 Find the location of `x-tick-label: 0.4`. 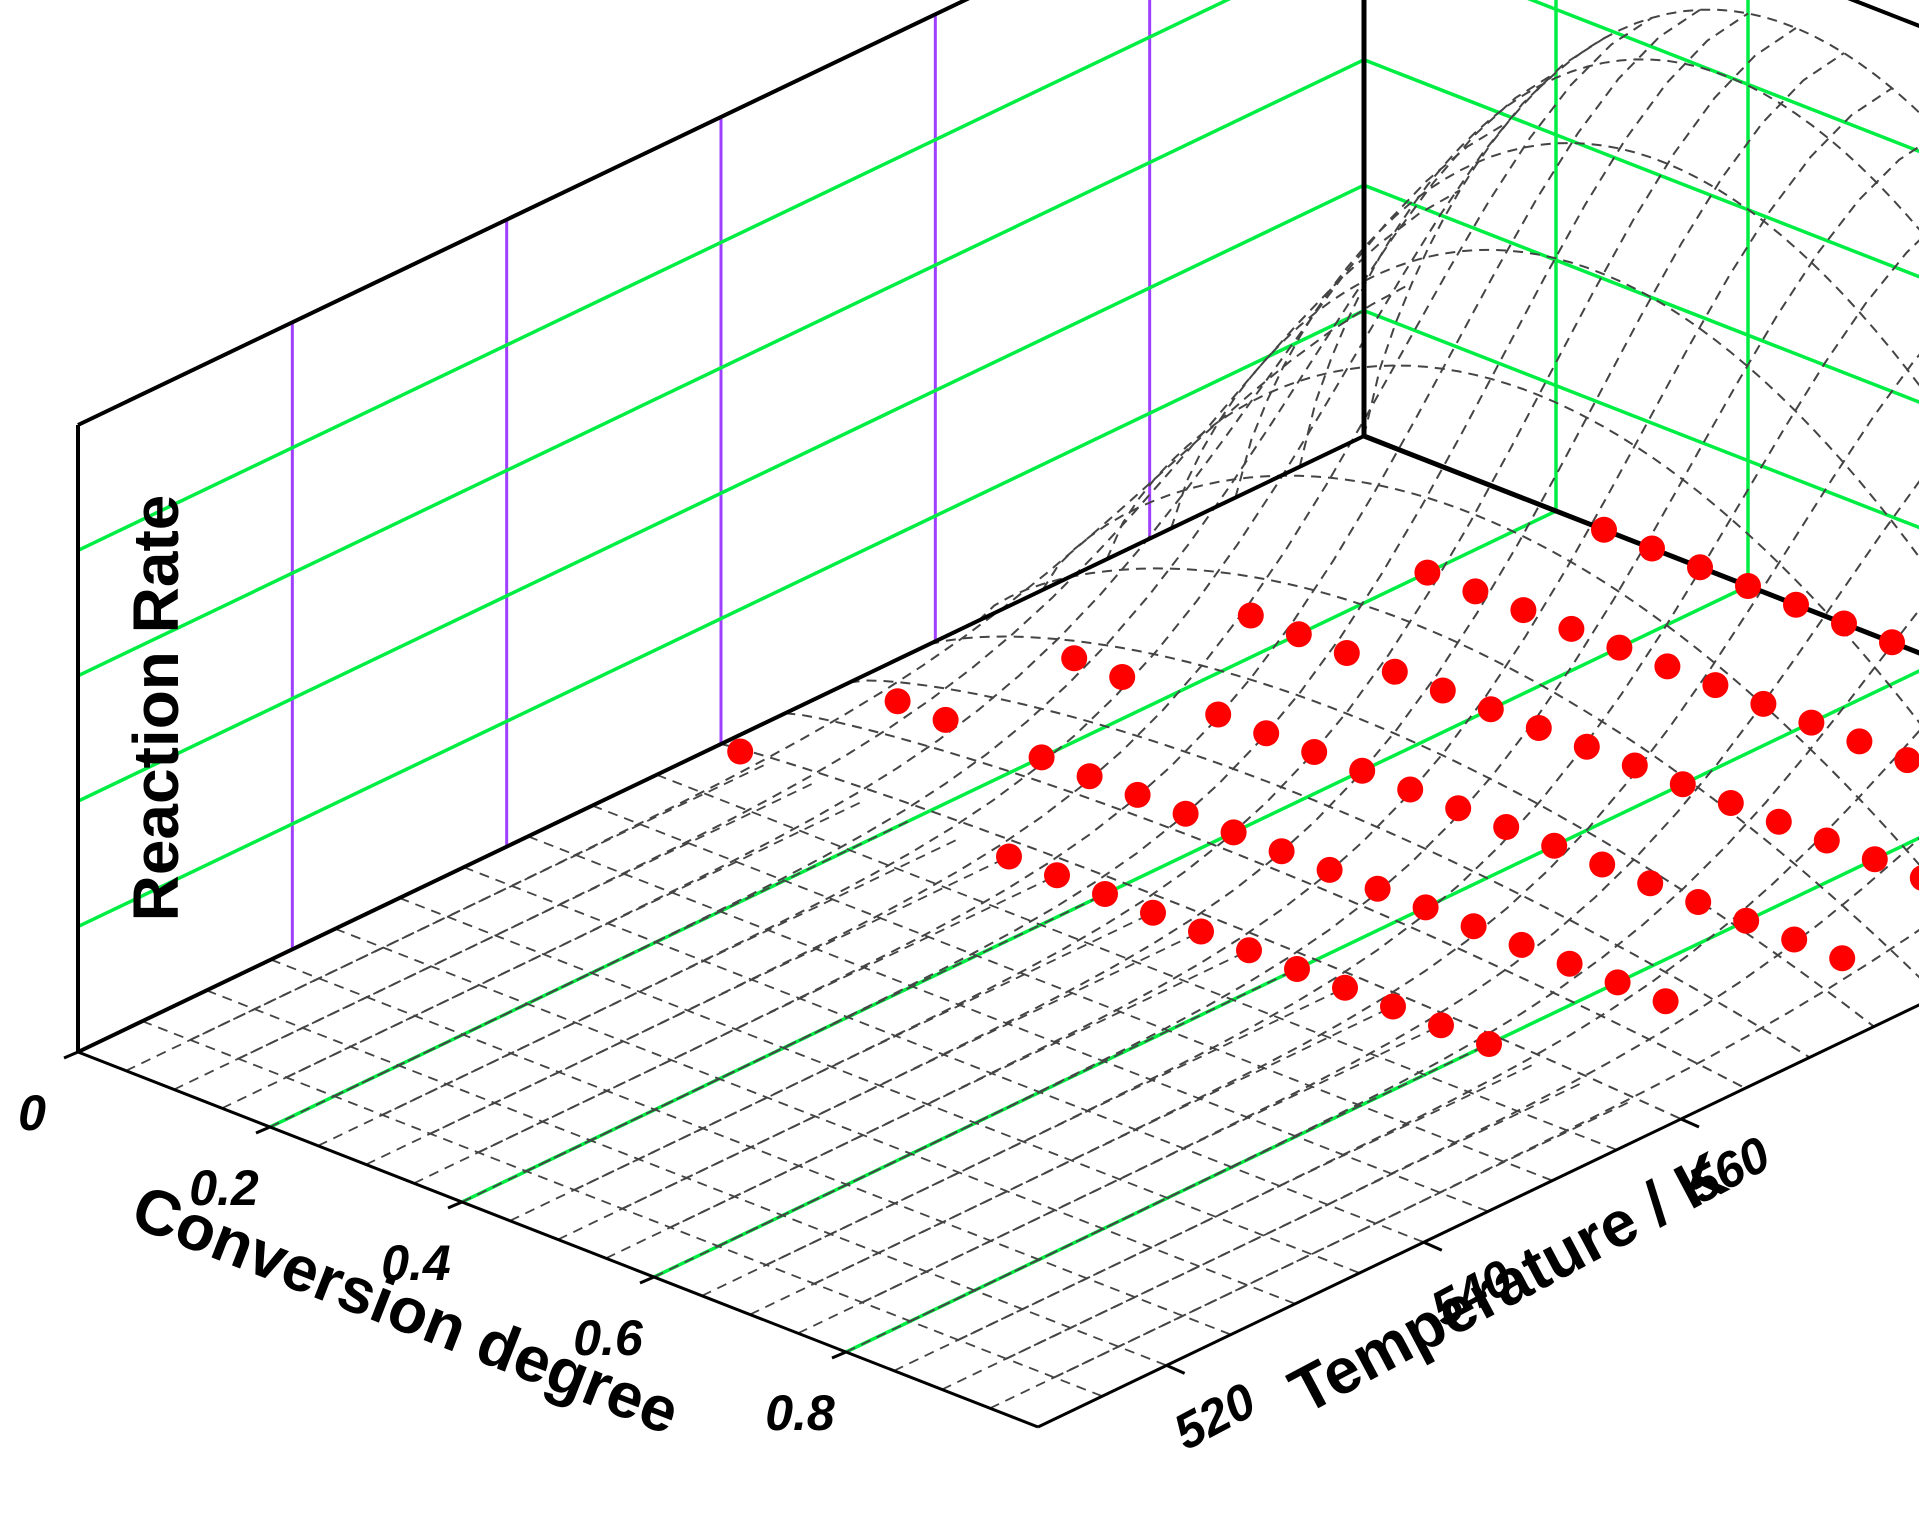

x-tick-label: 0.4 is located at coordinates (416, 1263).